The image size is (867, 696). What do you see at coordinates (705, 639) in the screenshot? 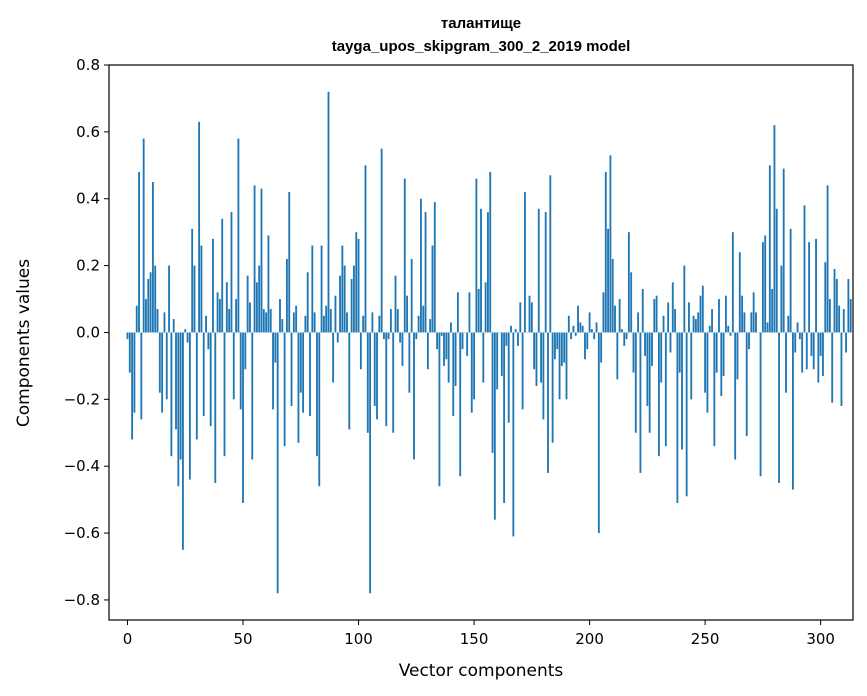
I see `x-tick-label: 250` at bounding box center [705, 639].